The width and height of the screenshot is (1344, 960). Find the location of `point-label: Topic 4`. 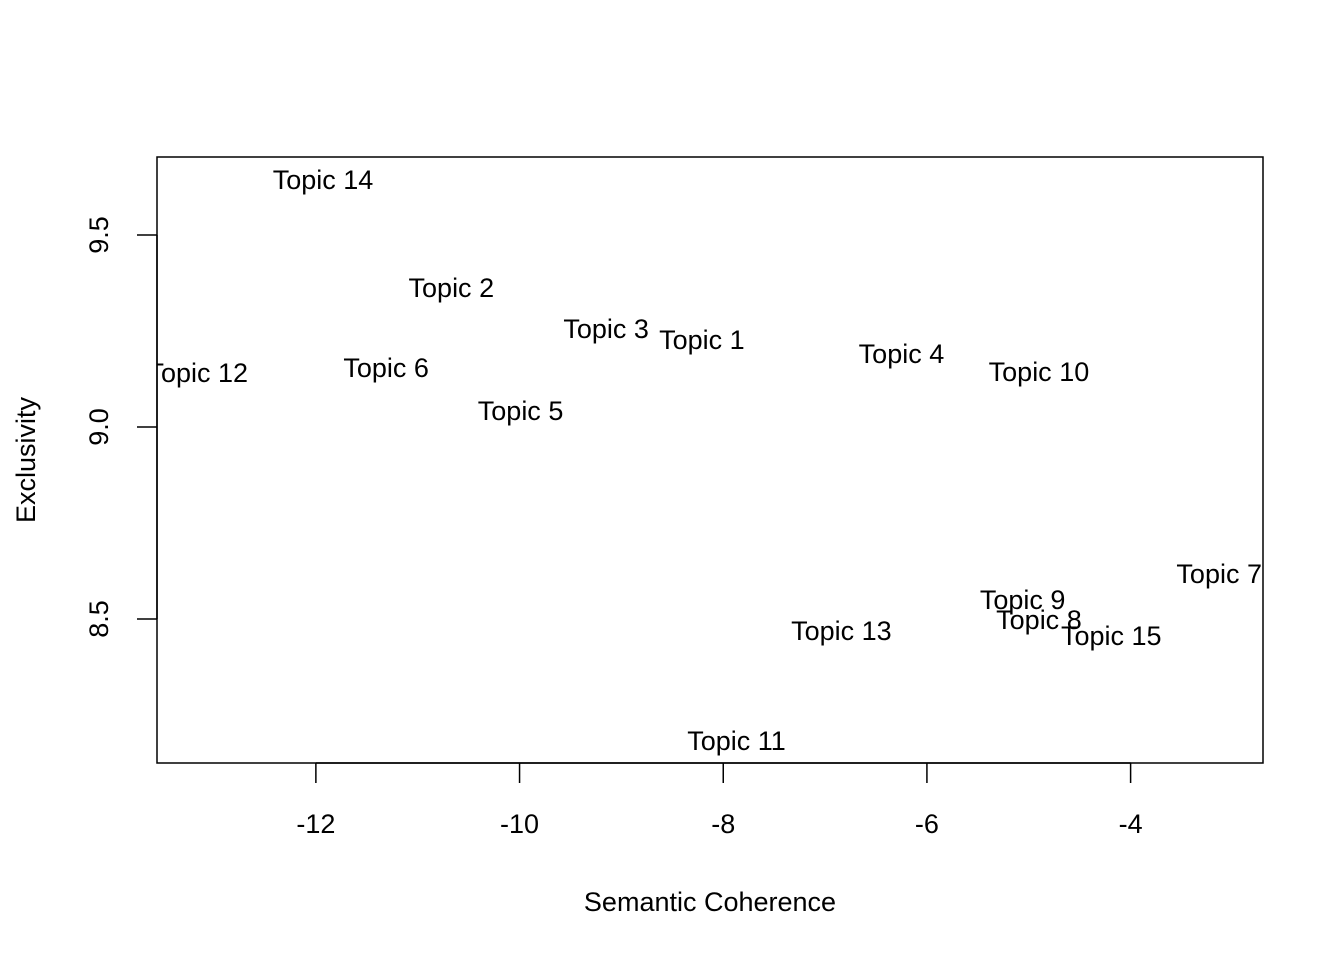

point-label: Topic 4 is located at coordinates (902, 354).